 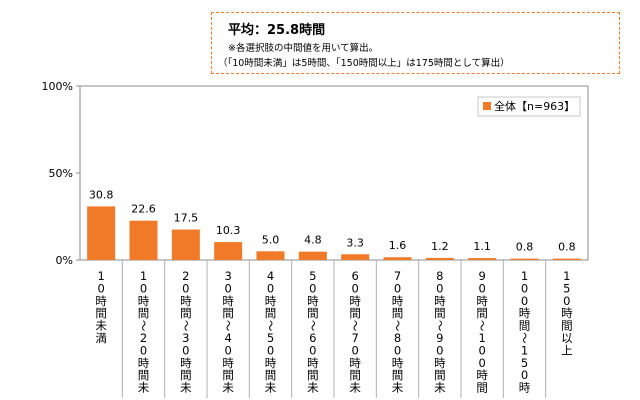 What do you see at coordinates (567, 350) in the screenshot?
I see `category-glyph: 上` at bounding box center [567, 350].